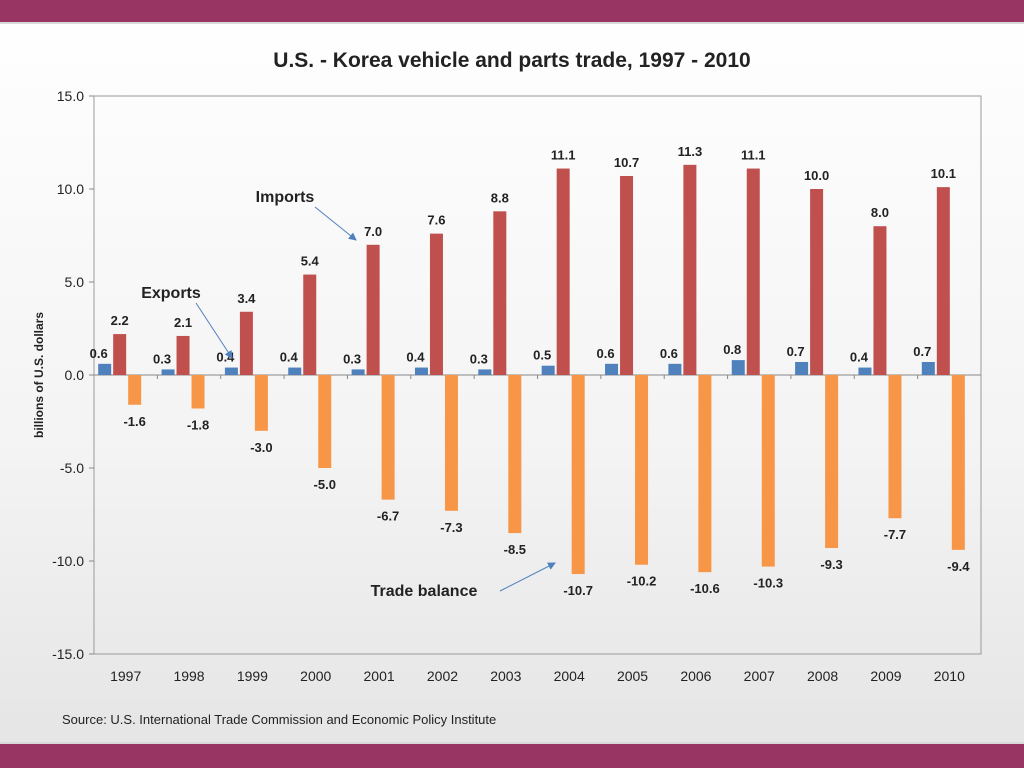 Image resolution: width=1024 pixels, height=768 pixels. Describe the element at coordinates (958, 566) in the screenshot. I see `data-label-trade-balance: -9.4` at that location.